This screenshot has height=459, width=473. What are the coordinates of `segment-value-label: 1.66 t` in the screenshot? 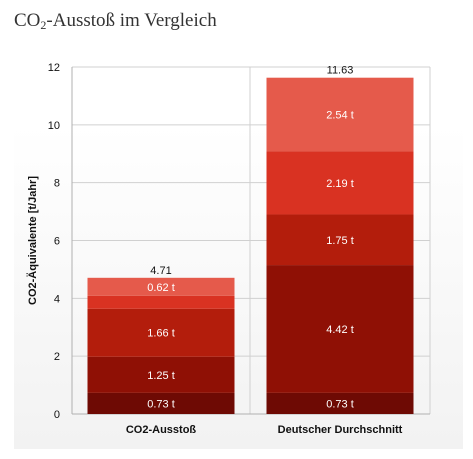 It's located at (161, 334).